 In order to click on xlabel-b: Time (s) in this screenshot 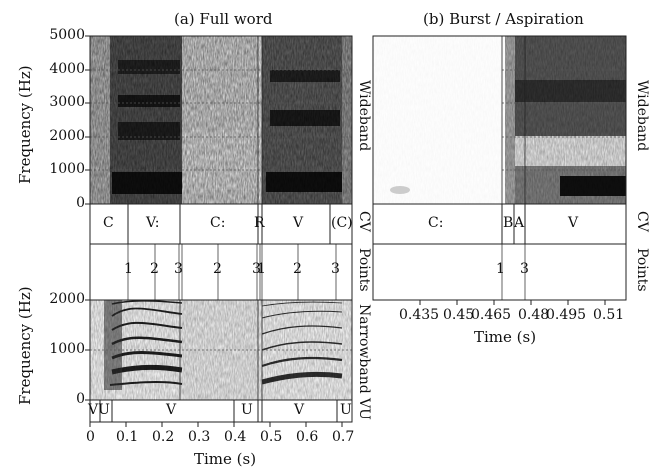, I will do `click(505, 337)`.